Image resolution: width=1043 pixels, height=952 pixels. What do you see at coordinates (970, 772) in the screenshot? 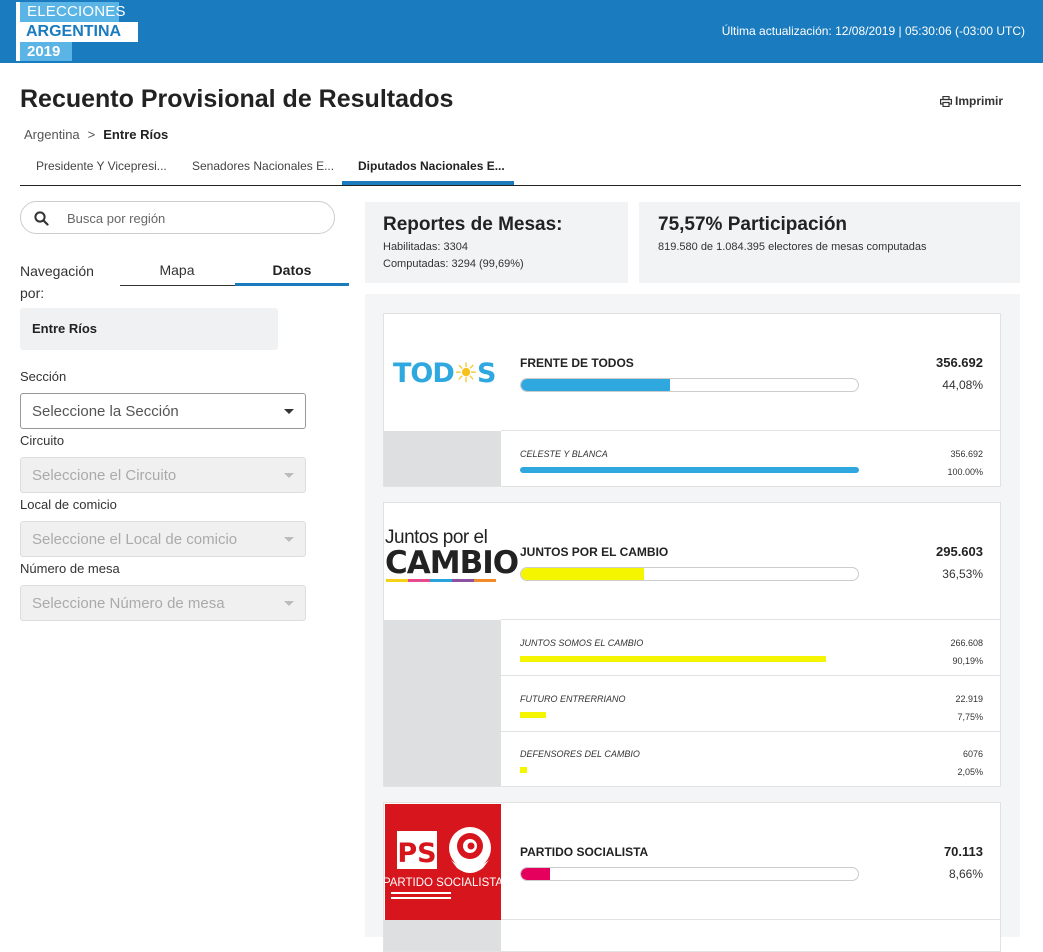
I see `list-percentage: 2,05%` at bounding box center [970, 772].